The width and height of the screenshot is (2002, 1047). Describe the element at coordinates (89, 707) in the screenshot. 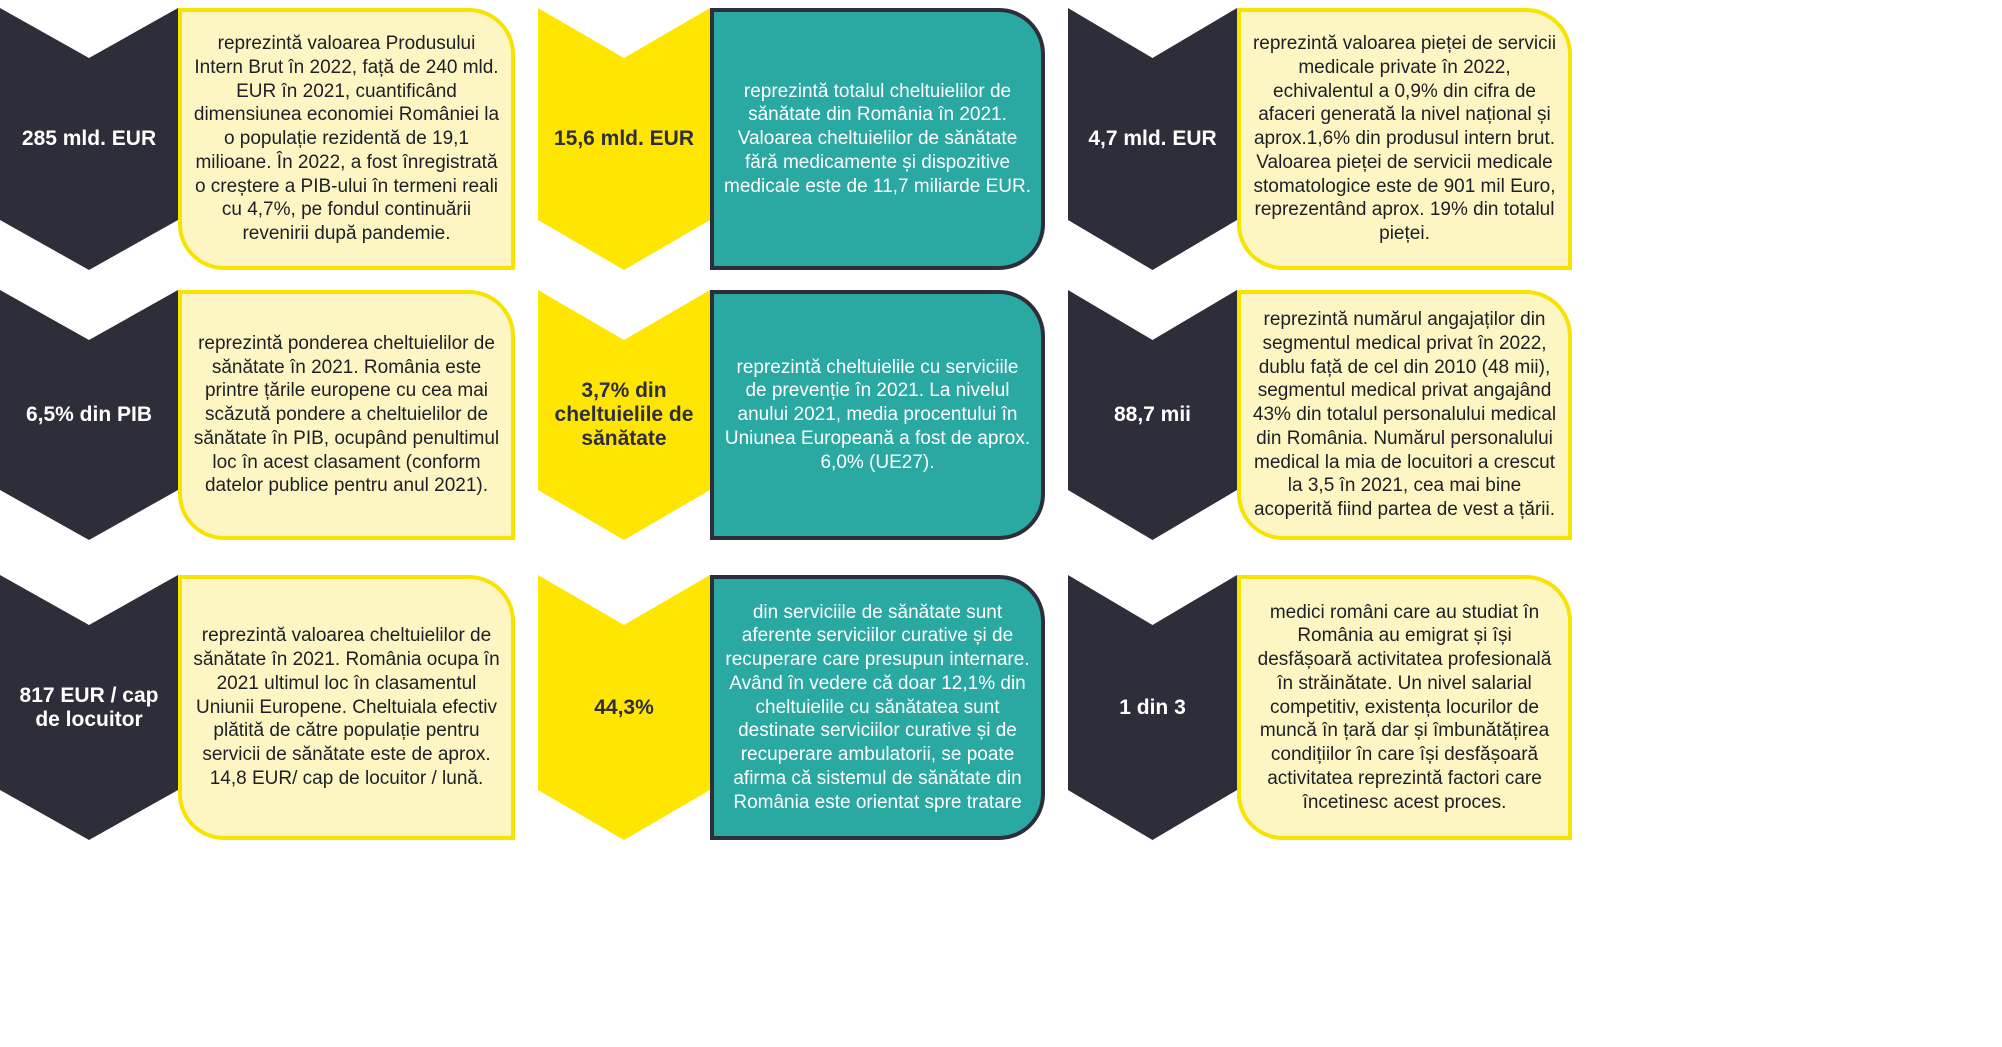

I see `stat-chevron: 817 EUR / cap de locuitor` at that location.